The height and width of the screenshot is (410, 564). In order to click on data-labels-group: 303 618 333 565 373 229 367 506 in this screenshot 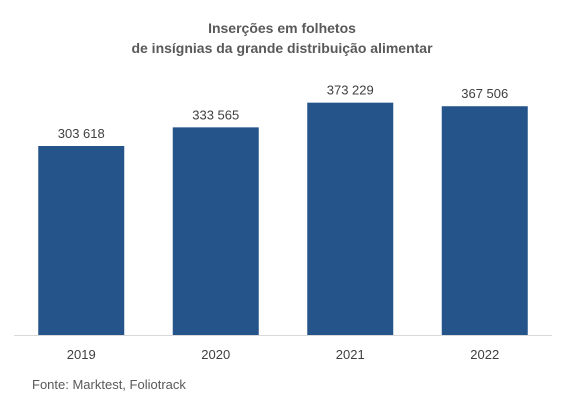, I will do `click(283, 112)`.